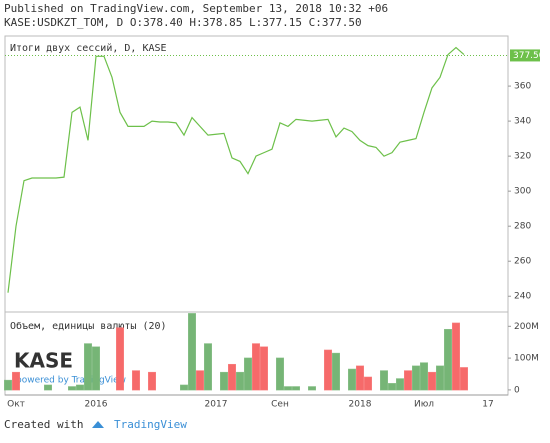  What do you see at coordinates (88, 326) in the screenshot?
I see `volume-legend: Объем, единицы валюты (20)` at bounding box center [88, 326].